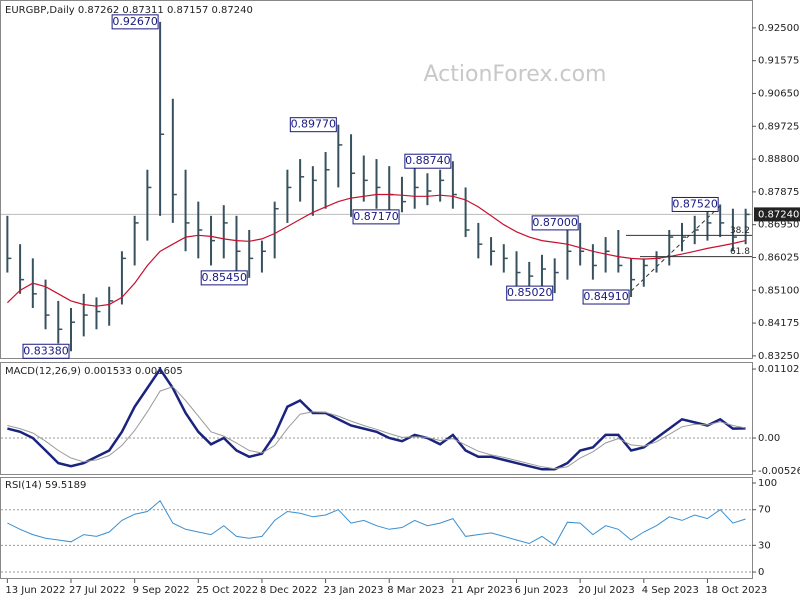 The width and height of the screenshot is (800, 600). I want to click on annotation-label: 0.85020, so click(530, 292).